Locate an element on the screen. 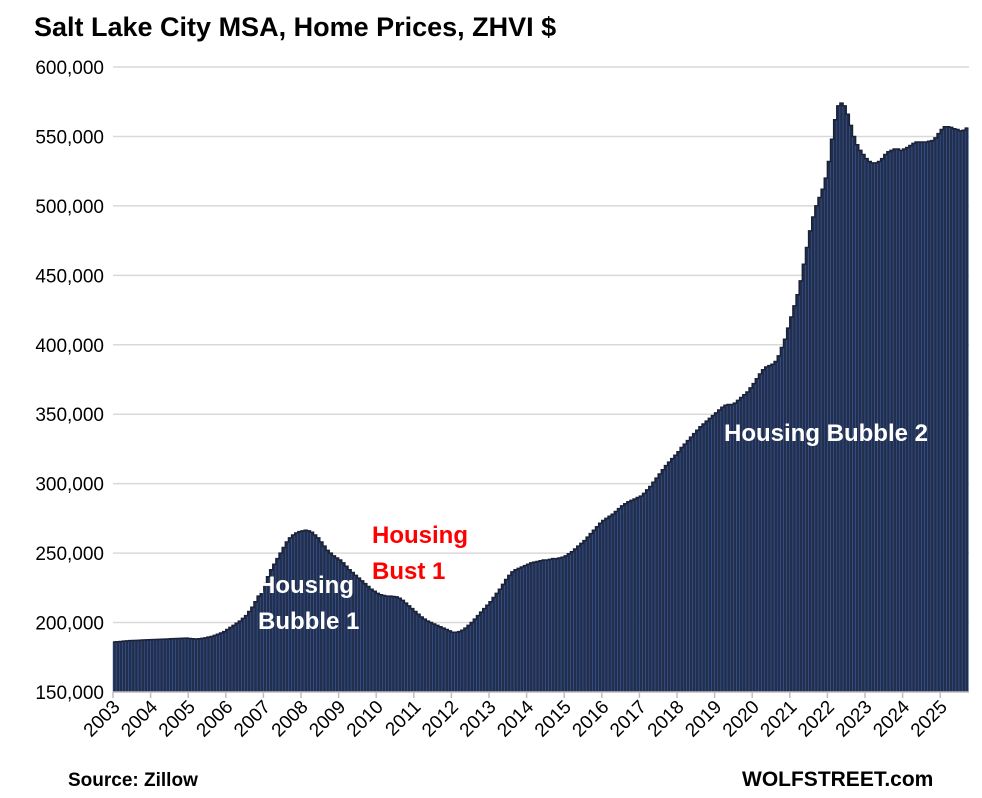  y-tick-label: 250,000 is located at coordinates (69, 554).